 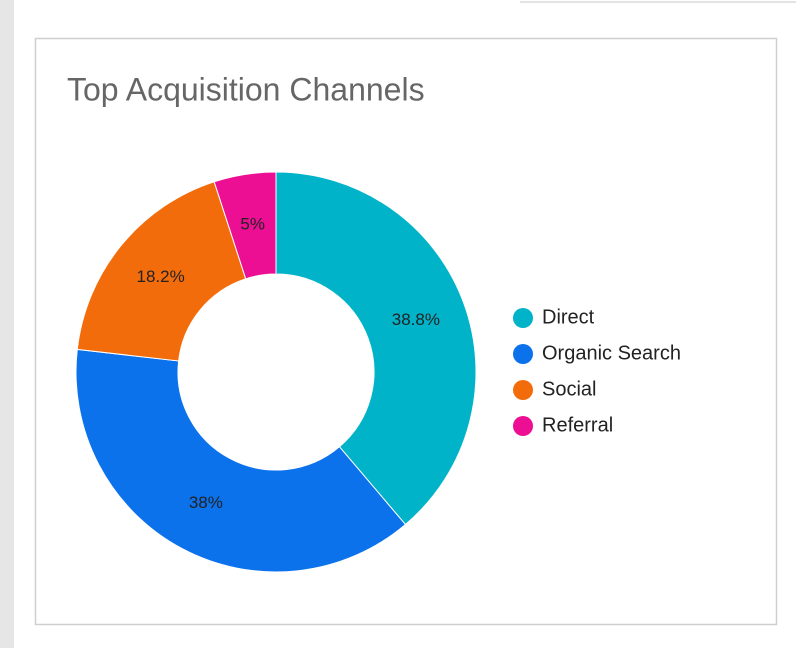 What do you see at coordinates (160, 276) in the screenshot?
I see `slice-label: 18.2%` at bounding box center [160, 276].